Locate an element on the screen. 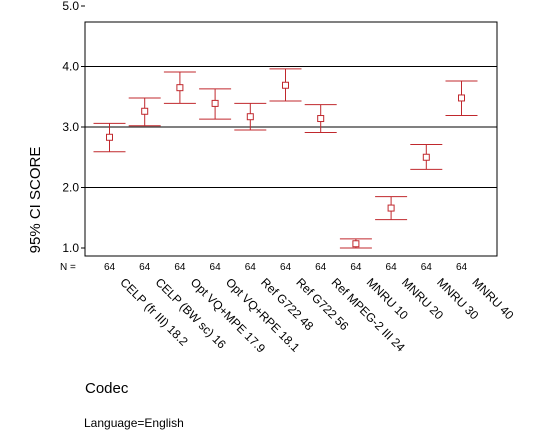 The height and width of the screenshot is (441, 551). y-tick-label: 2.0 is located at coordinates (70, 188).